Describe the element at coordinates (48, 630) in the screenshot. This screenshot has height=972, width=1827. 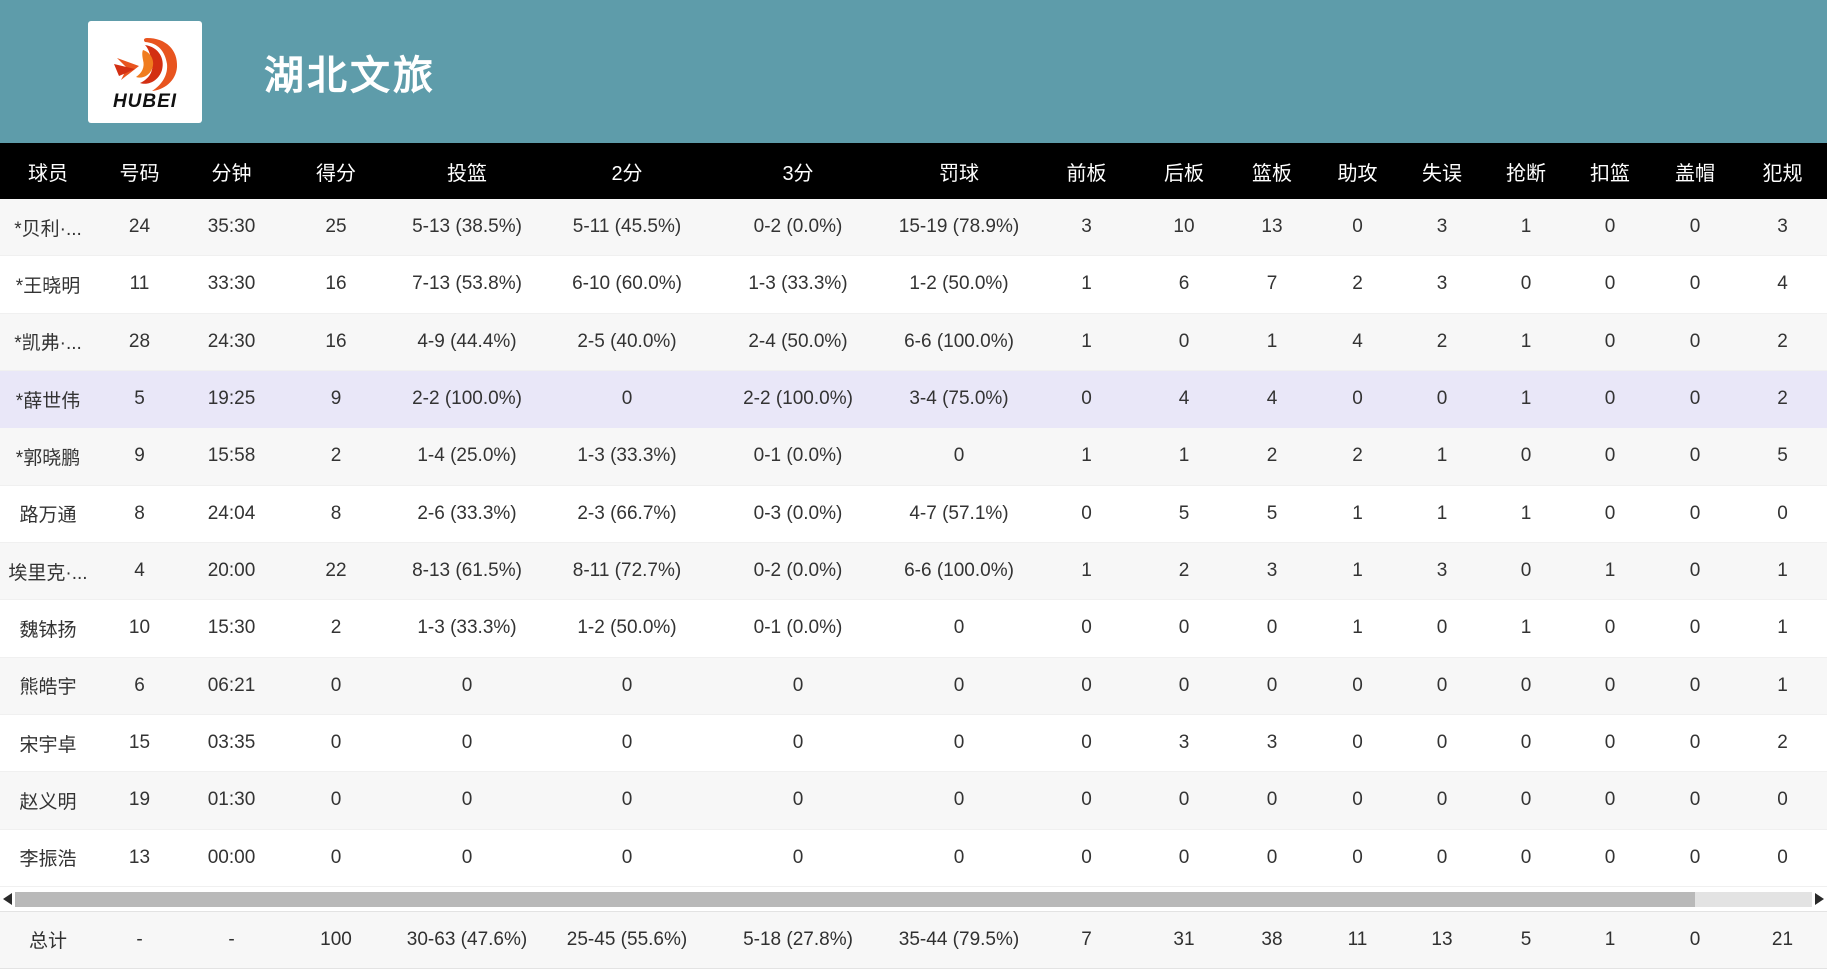
I see `cell-player: 魏钵扬` at that location.